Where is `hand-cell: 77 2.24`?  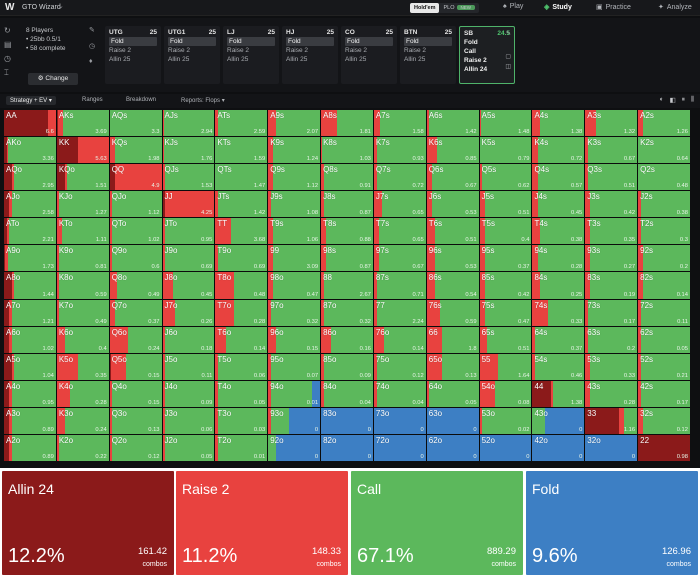 hand-cell: 77 2.24 is located at coordinates (399, 312).